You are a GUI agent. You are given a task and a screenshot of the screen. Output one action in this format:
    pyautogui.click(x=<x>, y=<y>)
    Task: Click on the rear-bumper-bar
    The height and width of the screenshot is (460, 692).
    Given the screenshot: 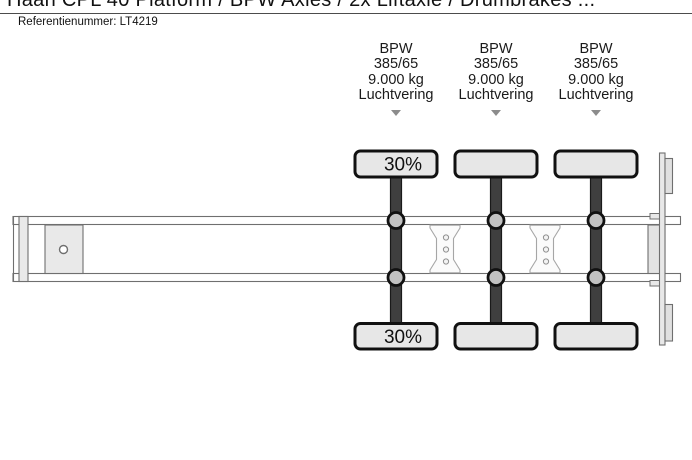 What is the action you would take?
    pyautogui.click(x=662, y=249)
    